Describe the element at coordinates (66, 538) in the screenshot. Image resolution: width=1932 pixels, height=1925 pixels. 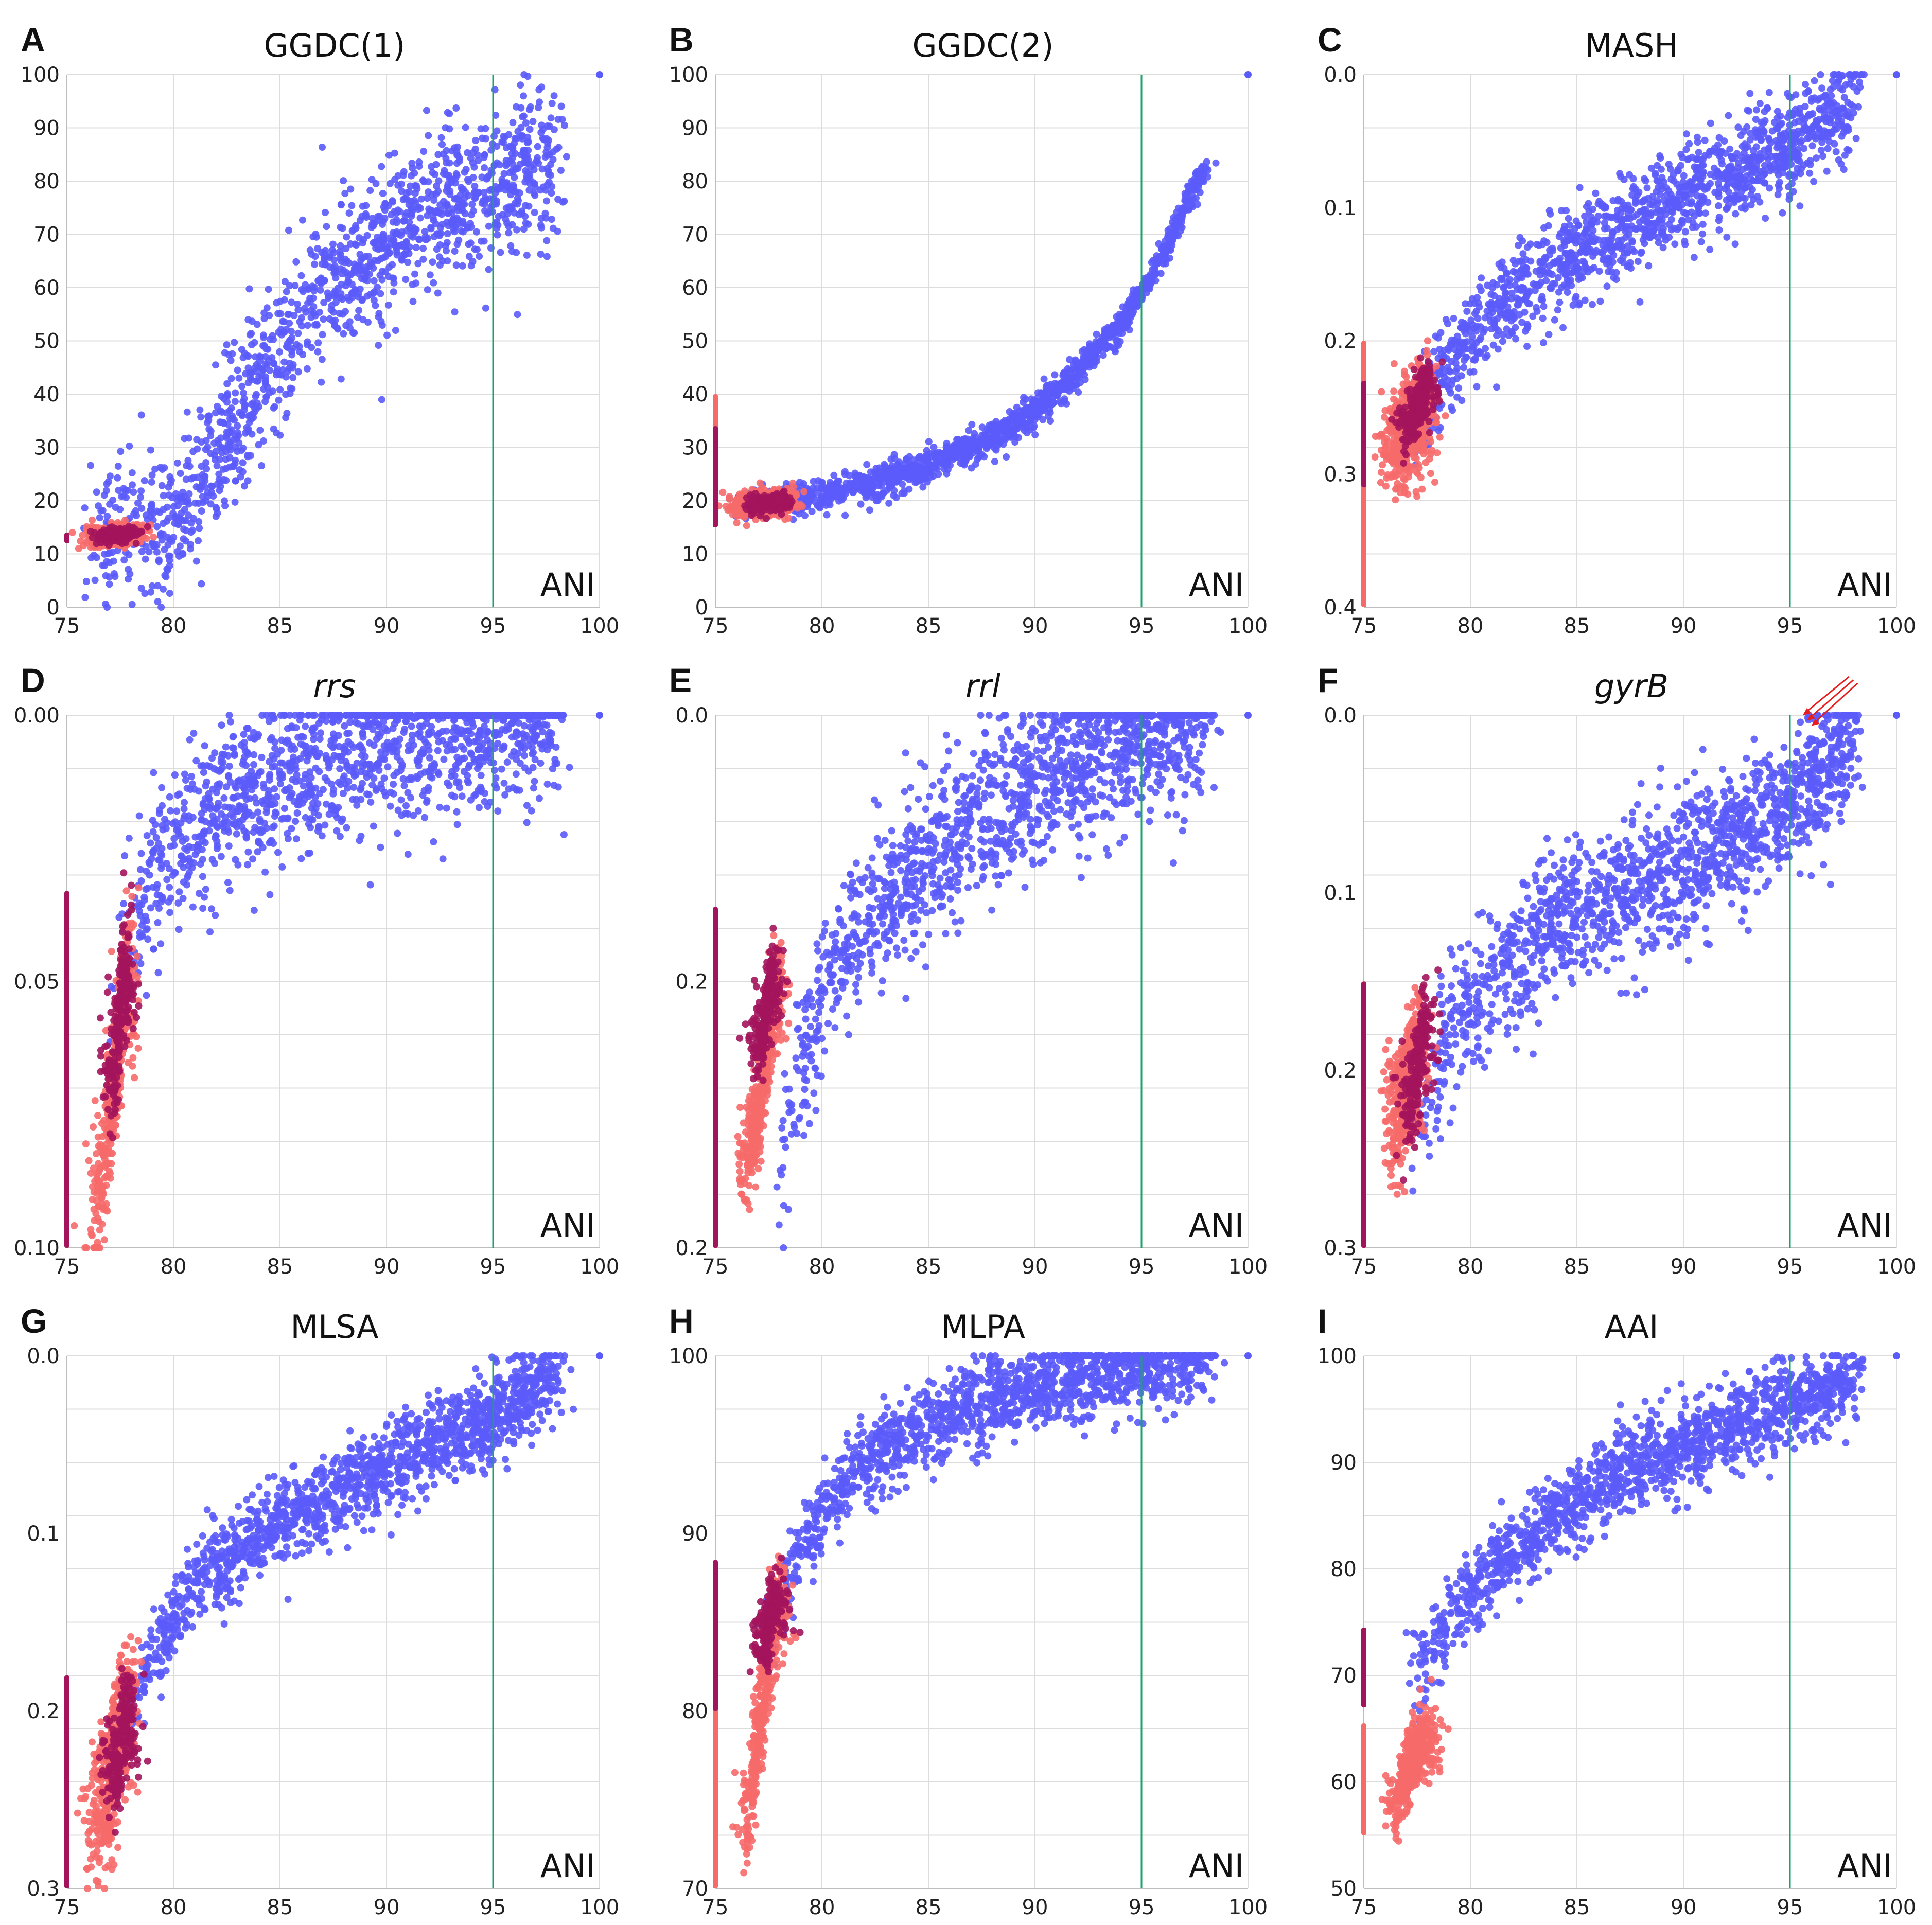
I see `axis-strip-blue` at that location.